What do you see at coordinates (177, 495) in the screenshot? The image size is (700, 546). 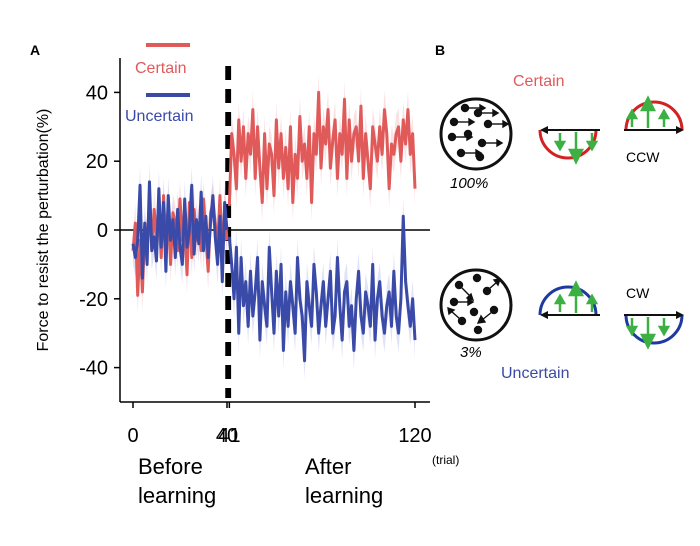 I see `phase-label-before-line2: learning` at bounding box center [177, 495].